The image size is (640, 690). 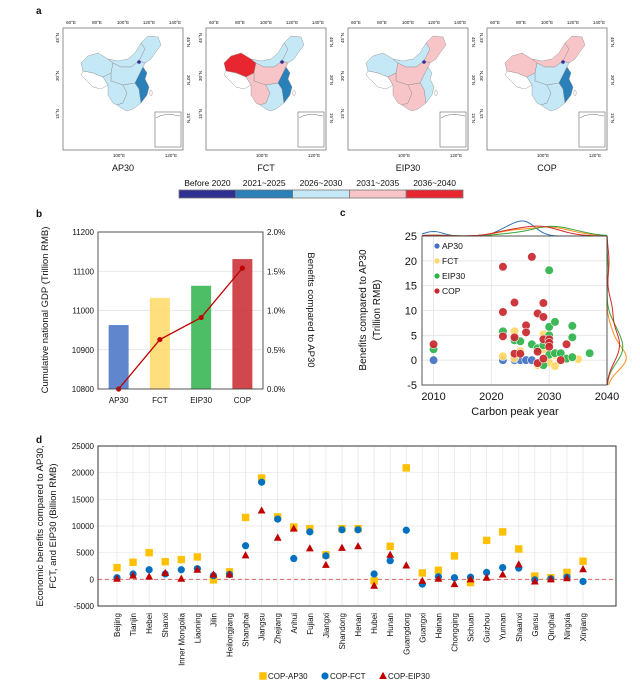 I want to click on x-tick-label: EIP30, so click(x=201, y=400).